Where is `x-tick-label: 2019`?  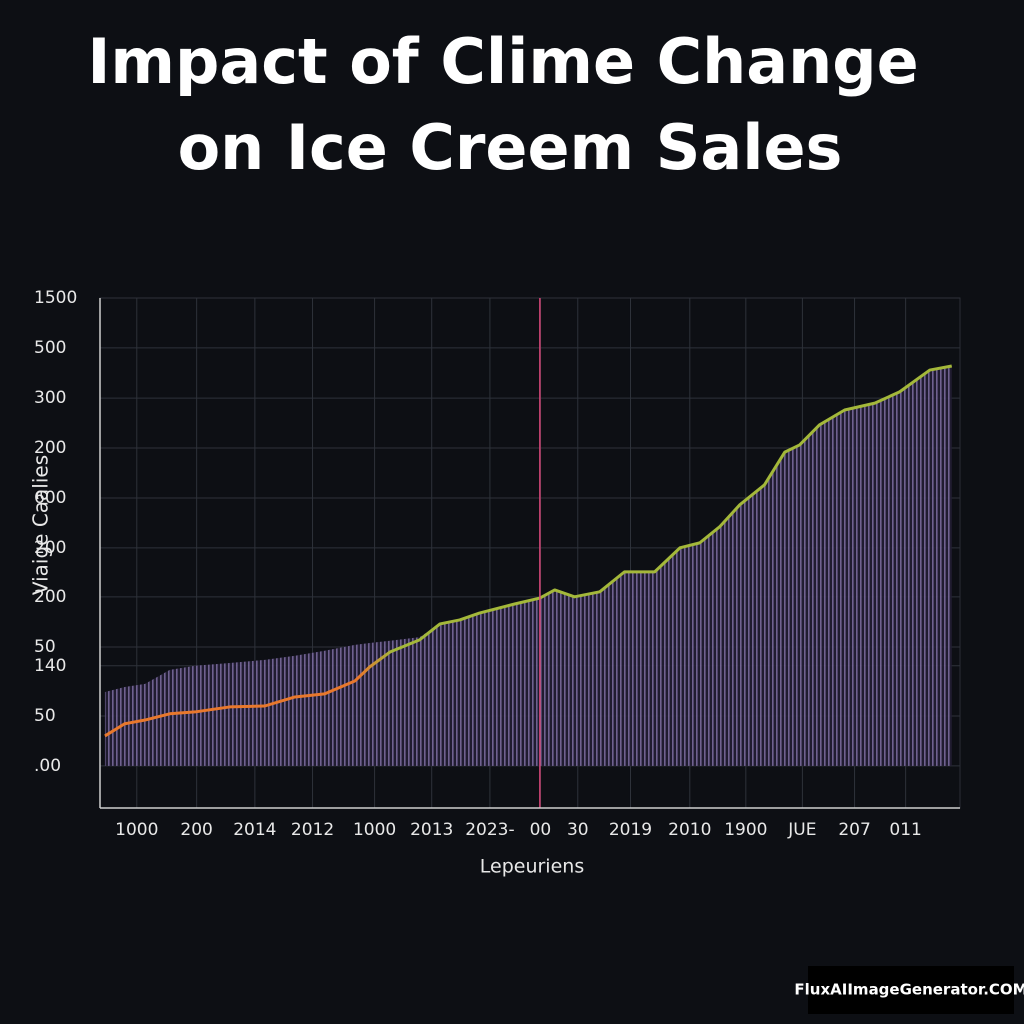
x-tick-label: 2019 is located at coordinates (630, 830).